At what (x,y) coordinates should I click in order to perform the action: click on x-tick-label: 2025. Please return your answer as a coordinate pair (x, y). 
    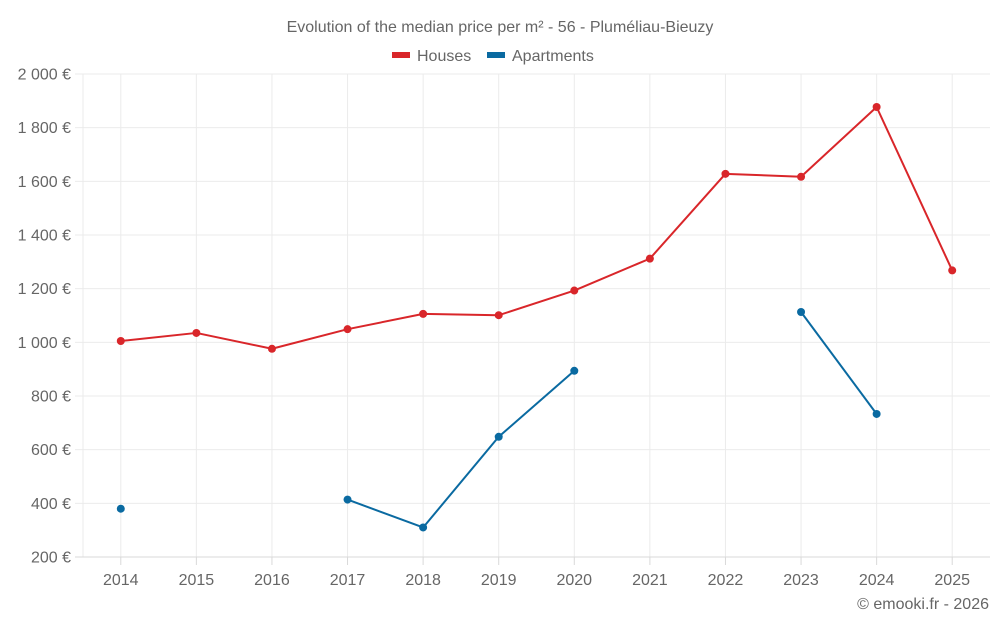
    Looking at the image, I should click on (952, 580).